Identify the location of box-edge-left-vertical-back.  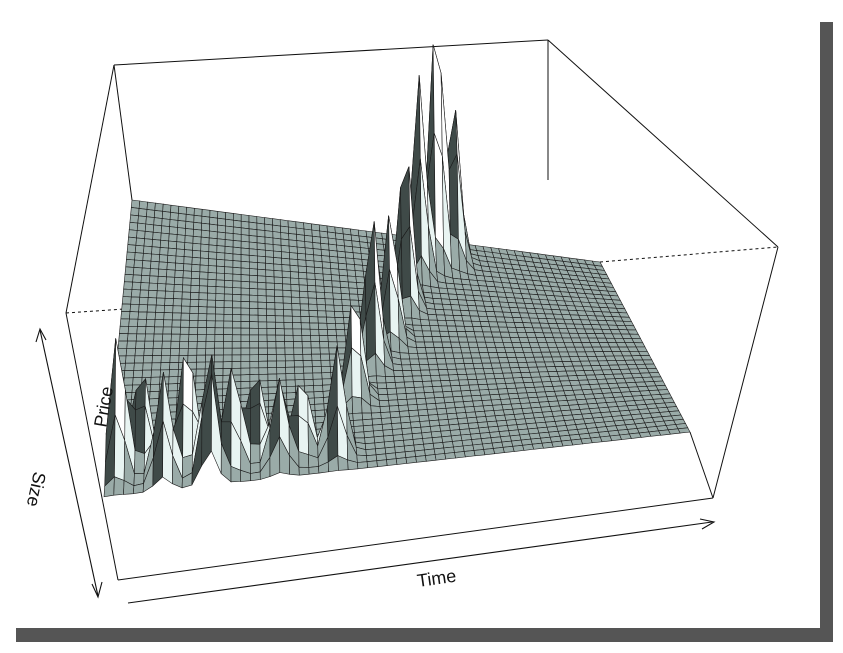
(123, 132).